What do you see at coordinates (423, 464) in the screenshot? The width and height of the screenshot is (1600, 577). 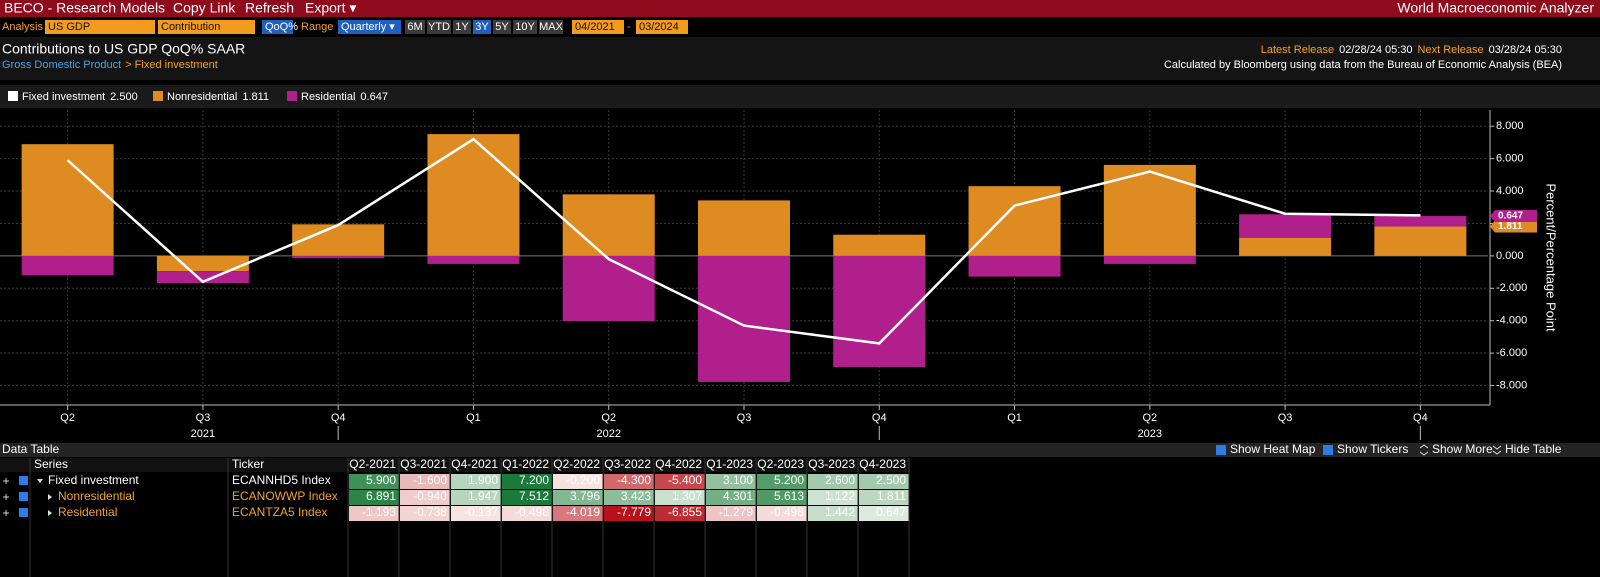 I see `column-header: Q3-2021` at bounding box center [423, 464].